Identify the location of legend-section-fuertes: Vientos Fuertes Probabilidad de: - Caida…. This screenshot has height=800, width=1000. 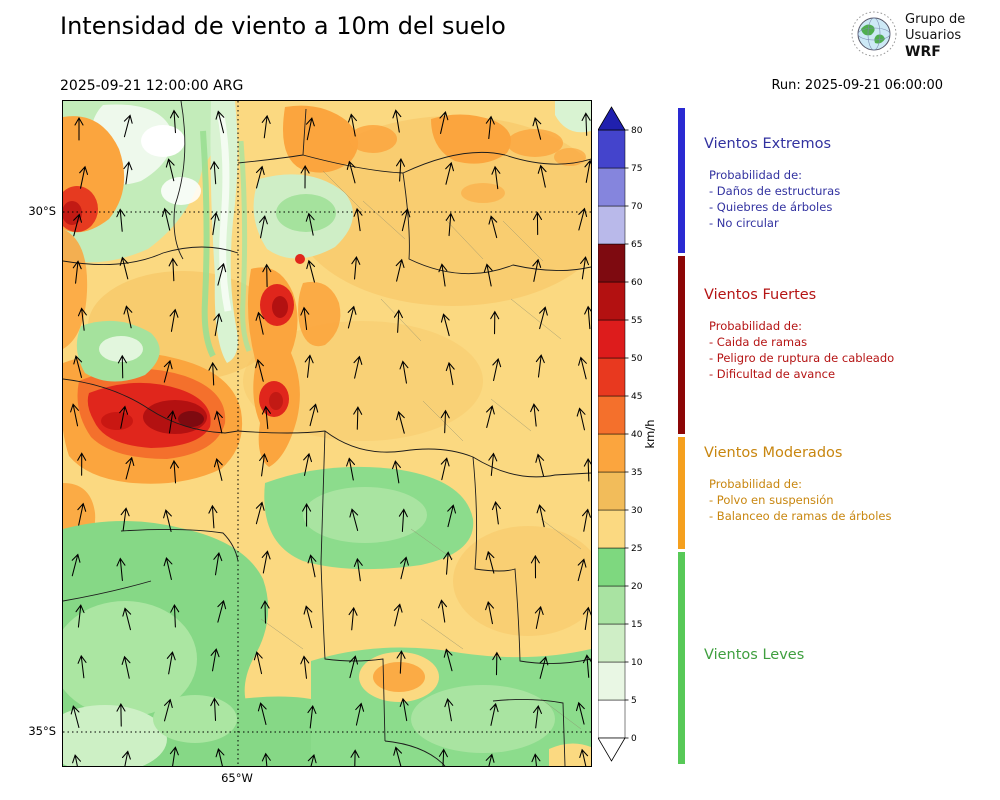
(848, 334).